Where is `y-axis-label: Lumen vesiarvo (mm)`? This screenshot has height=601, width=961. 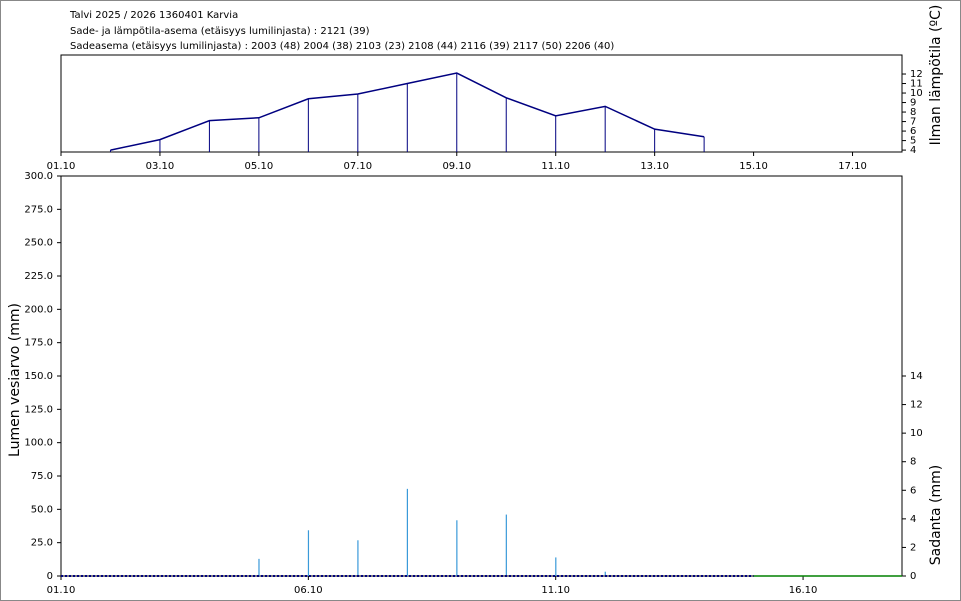
y-axis-label: Lumen vesiarvo (mm) is located at coordinates (15, 380).